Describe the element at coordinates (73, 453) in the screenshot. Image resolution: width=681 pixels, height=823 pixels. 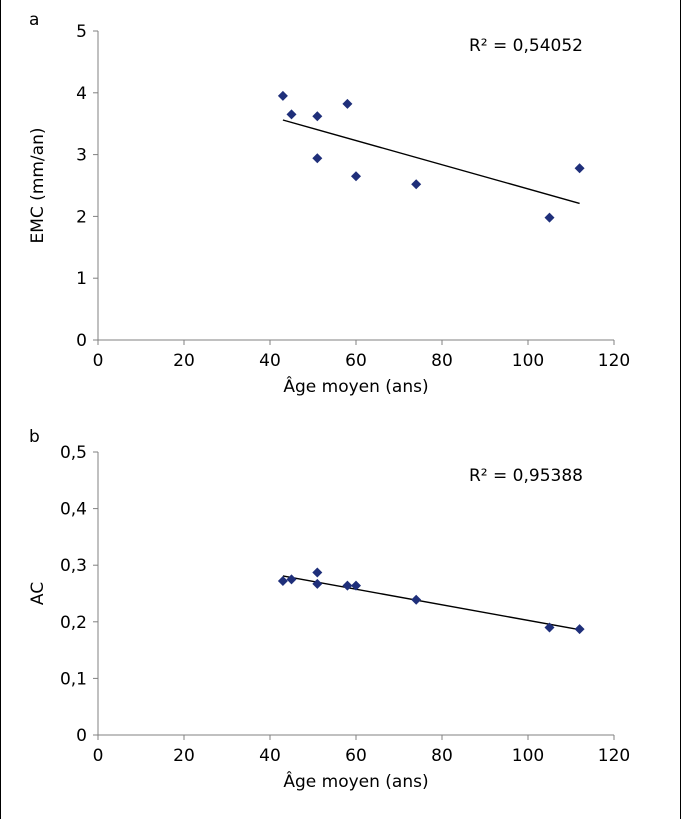
I see `y-tick-label: 0,5` at that location.